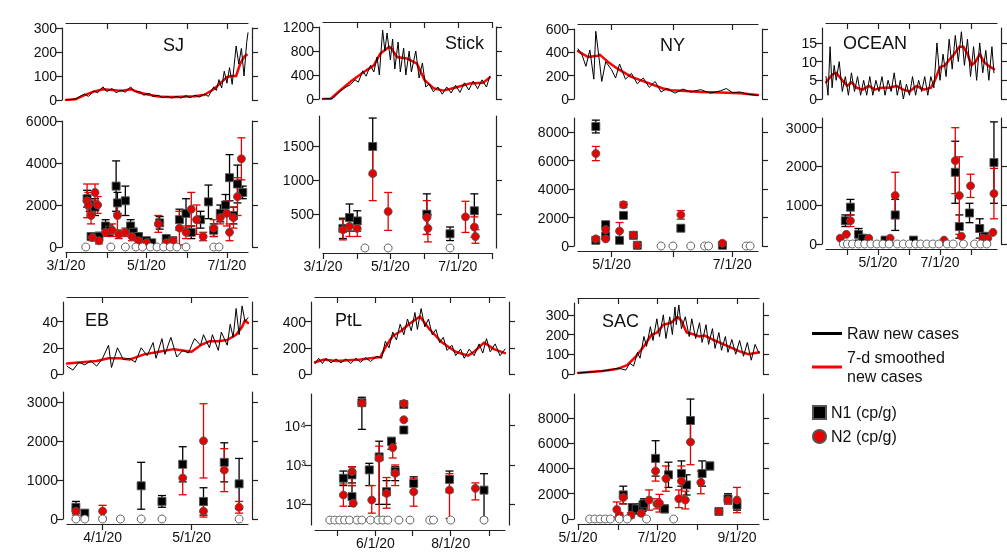  Describe the element at coordinates (97, 320) in the screenshot. I see `text: EB` at that location.